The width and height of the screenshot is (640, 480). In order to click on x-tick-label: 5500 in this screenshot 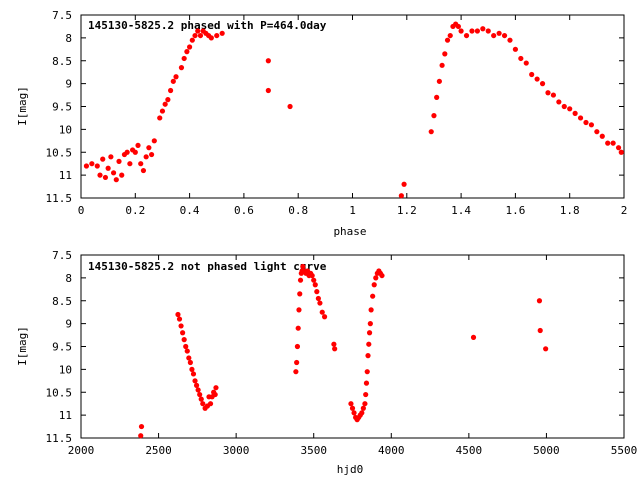, I will do `click(624, 450)`.